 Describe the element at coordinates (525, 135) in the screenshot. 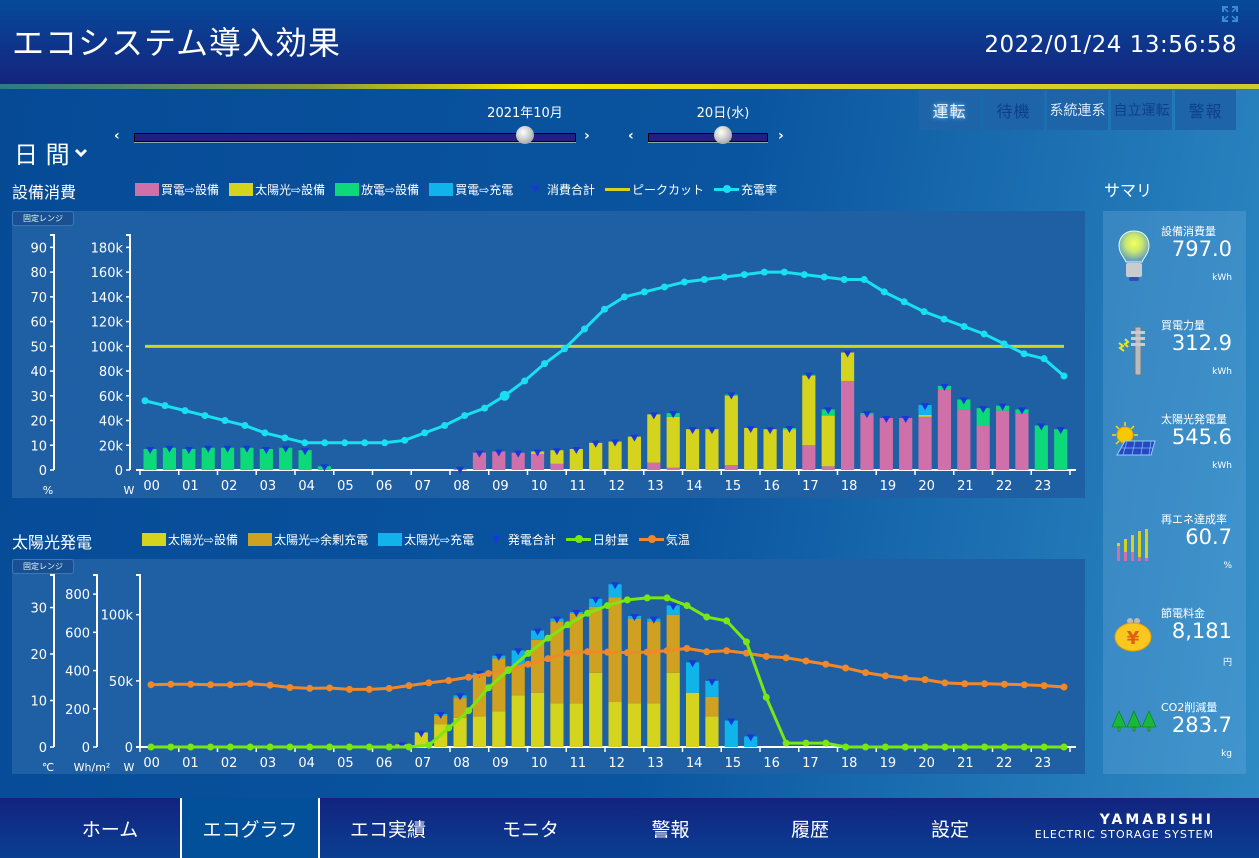

I see `month-slider-knob` at that location.